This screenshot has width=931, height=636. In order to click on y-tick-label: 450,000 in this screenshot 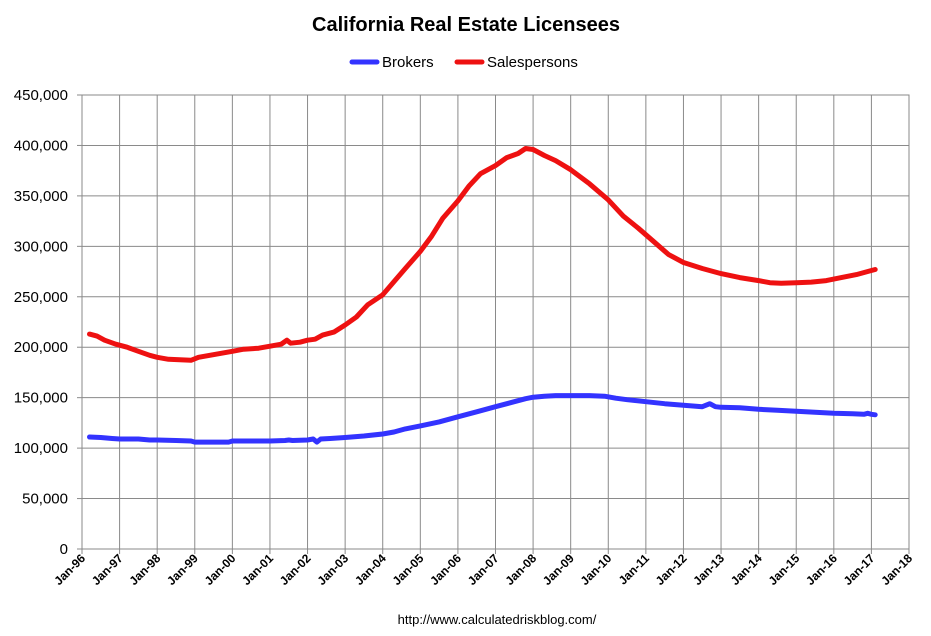, I will do `click(41, 95)`.